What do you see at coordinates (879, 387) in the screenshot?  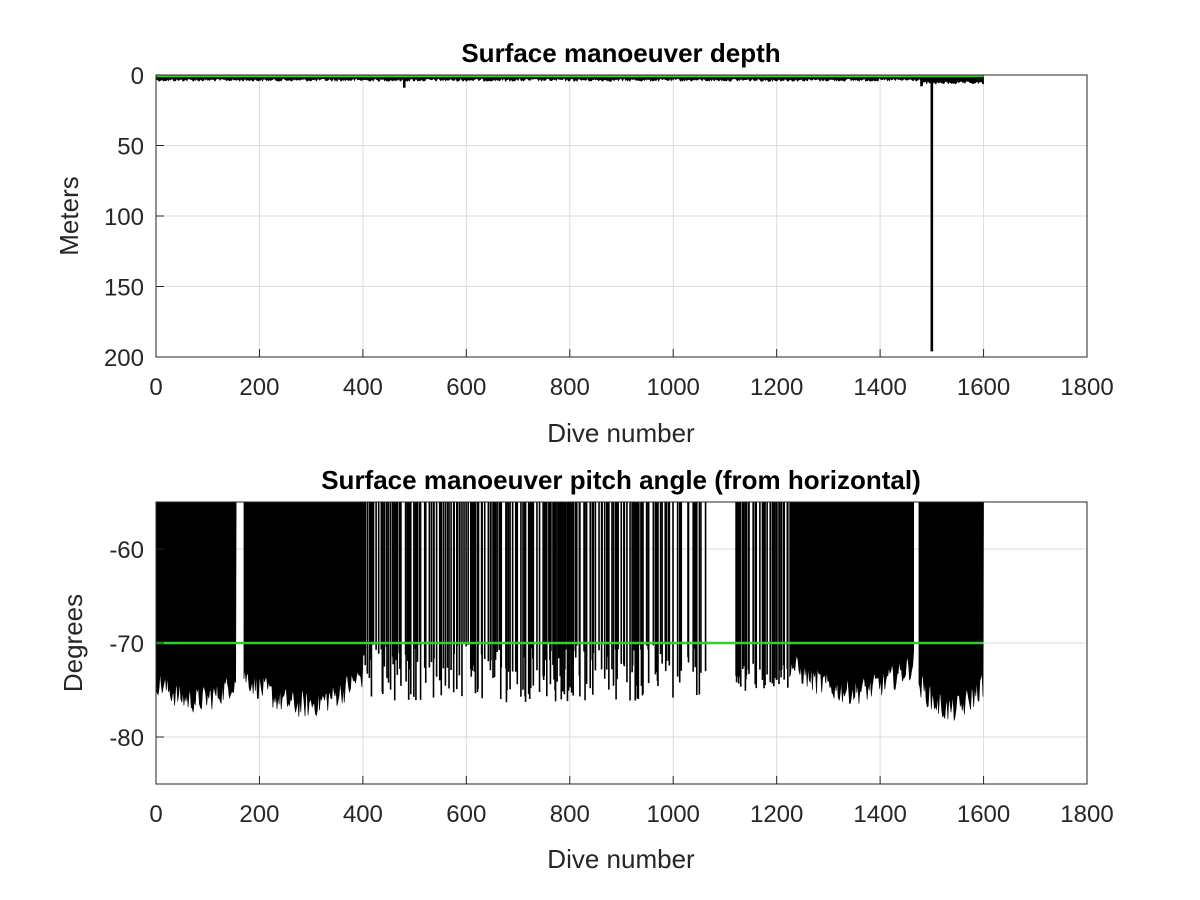 I see `x-tick-label: 1400` at bounding box center [879, 387].